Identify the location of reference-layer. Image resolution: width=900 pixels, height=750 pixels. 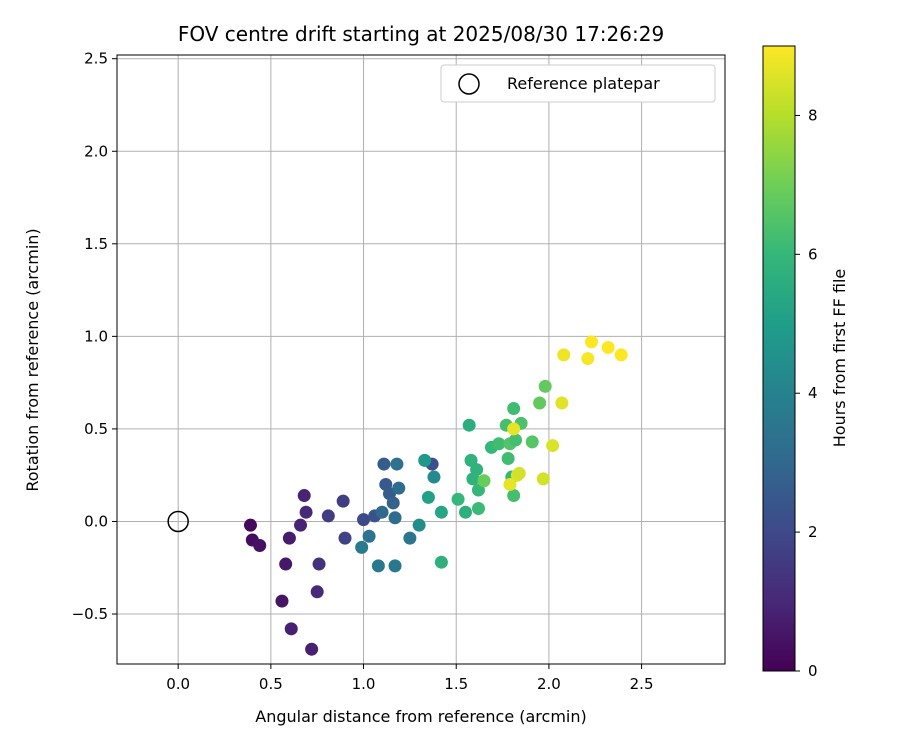
(178, 521).